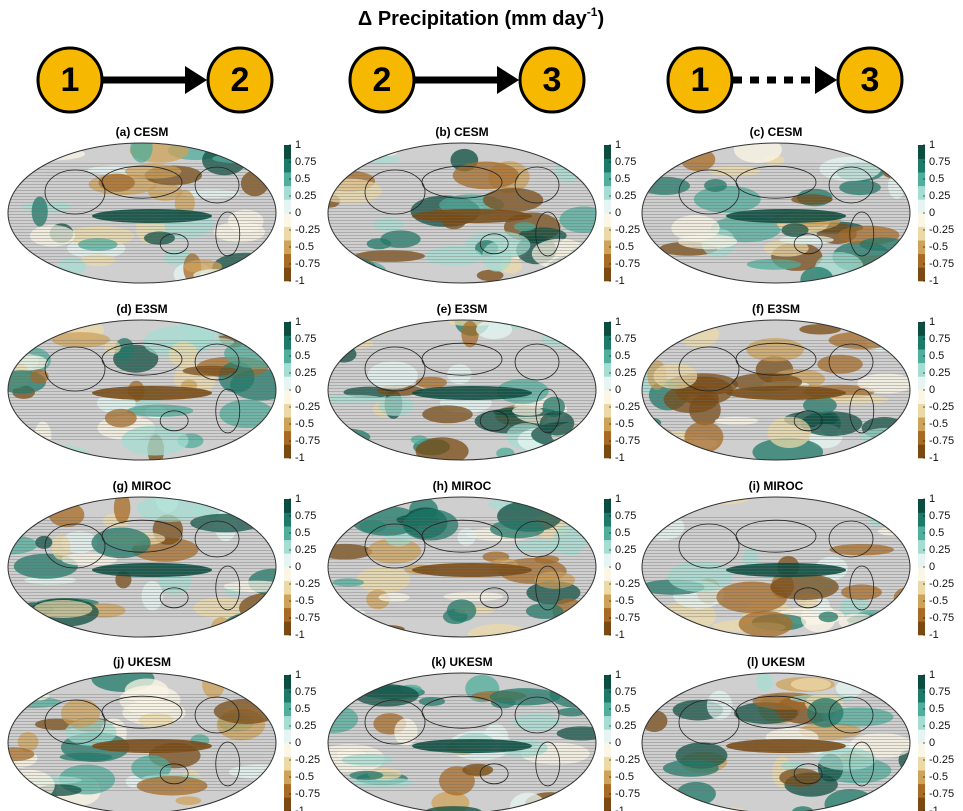  Describe the element at coordinates (934, 458) in the screenshot. I see `colorbar-tick-label: -1` at that location.